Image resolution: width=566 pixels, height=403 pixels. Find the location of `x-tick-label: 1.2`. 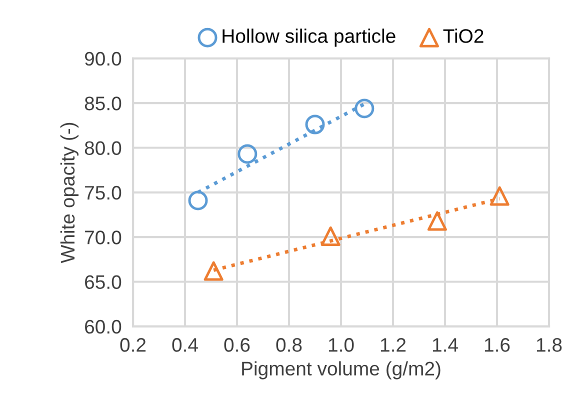

x-tick-label: 1.2 is located at coordinates (393, 345).